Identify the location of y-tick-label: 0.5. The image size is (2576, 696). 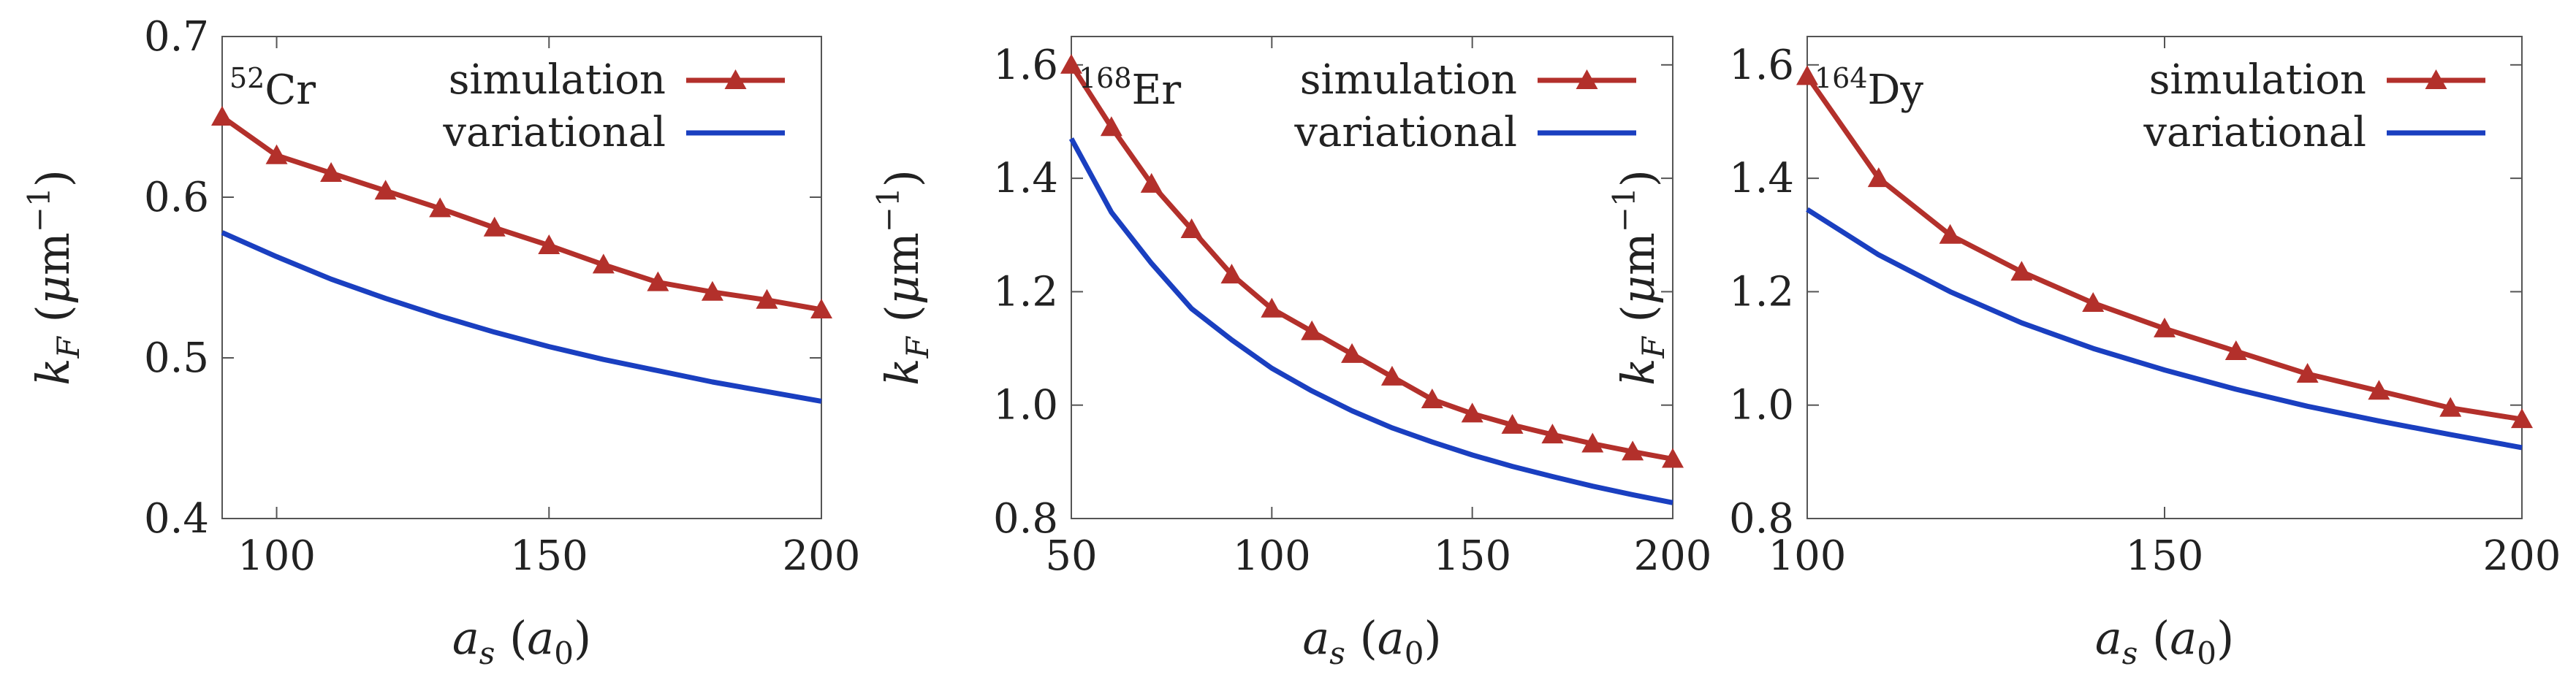
(176, 358).